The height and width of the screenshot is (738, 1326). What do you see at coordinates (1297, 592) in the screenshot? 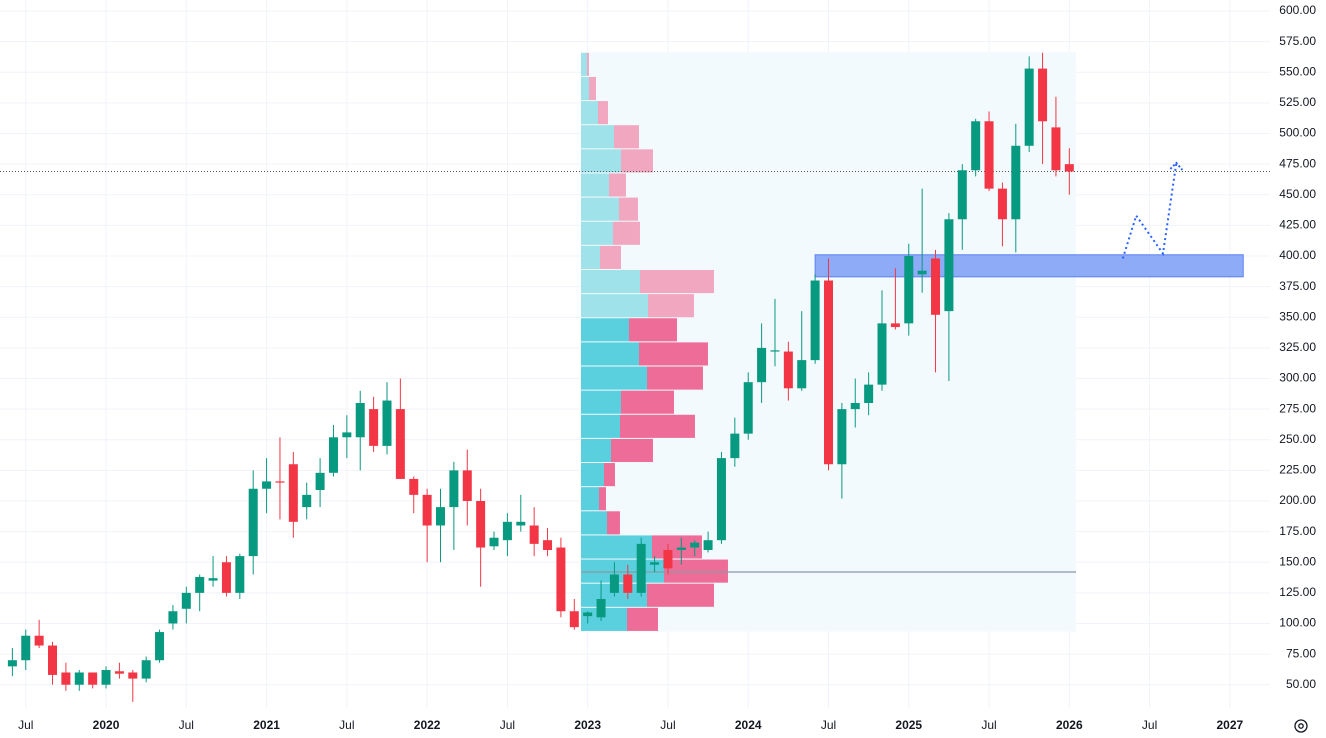
I see `y-tick-label: 125.00` at bounding box center [1297, 592].